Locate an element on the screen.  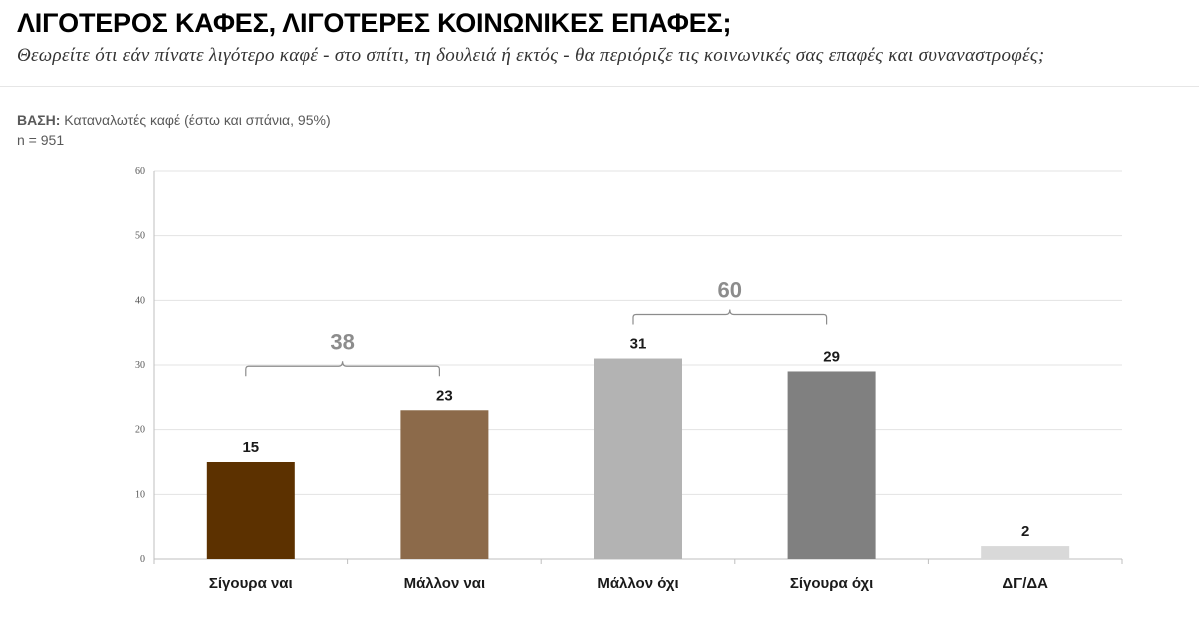
y-tick-label: 50 is located at coordinates (140, 236).